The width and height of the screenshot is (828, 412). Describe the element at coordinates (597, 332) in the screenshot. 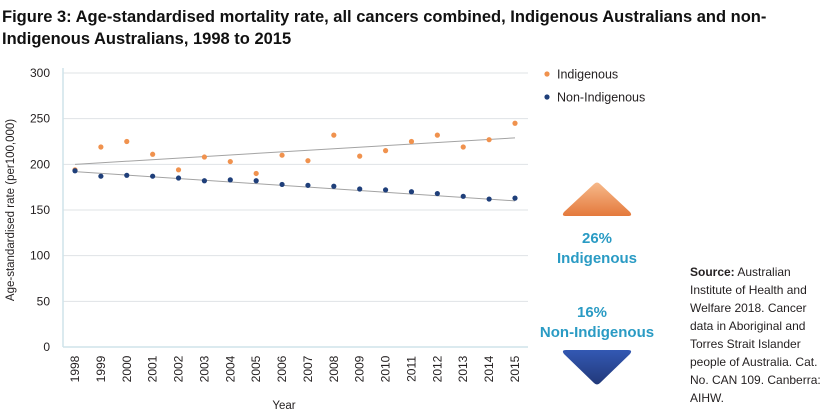

I see `non-indigenous-change-label: Non-Indigenous` at that location.